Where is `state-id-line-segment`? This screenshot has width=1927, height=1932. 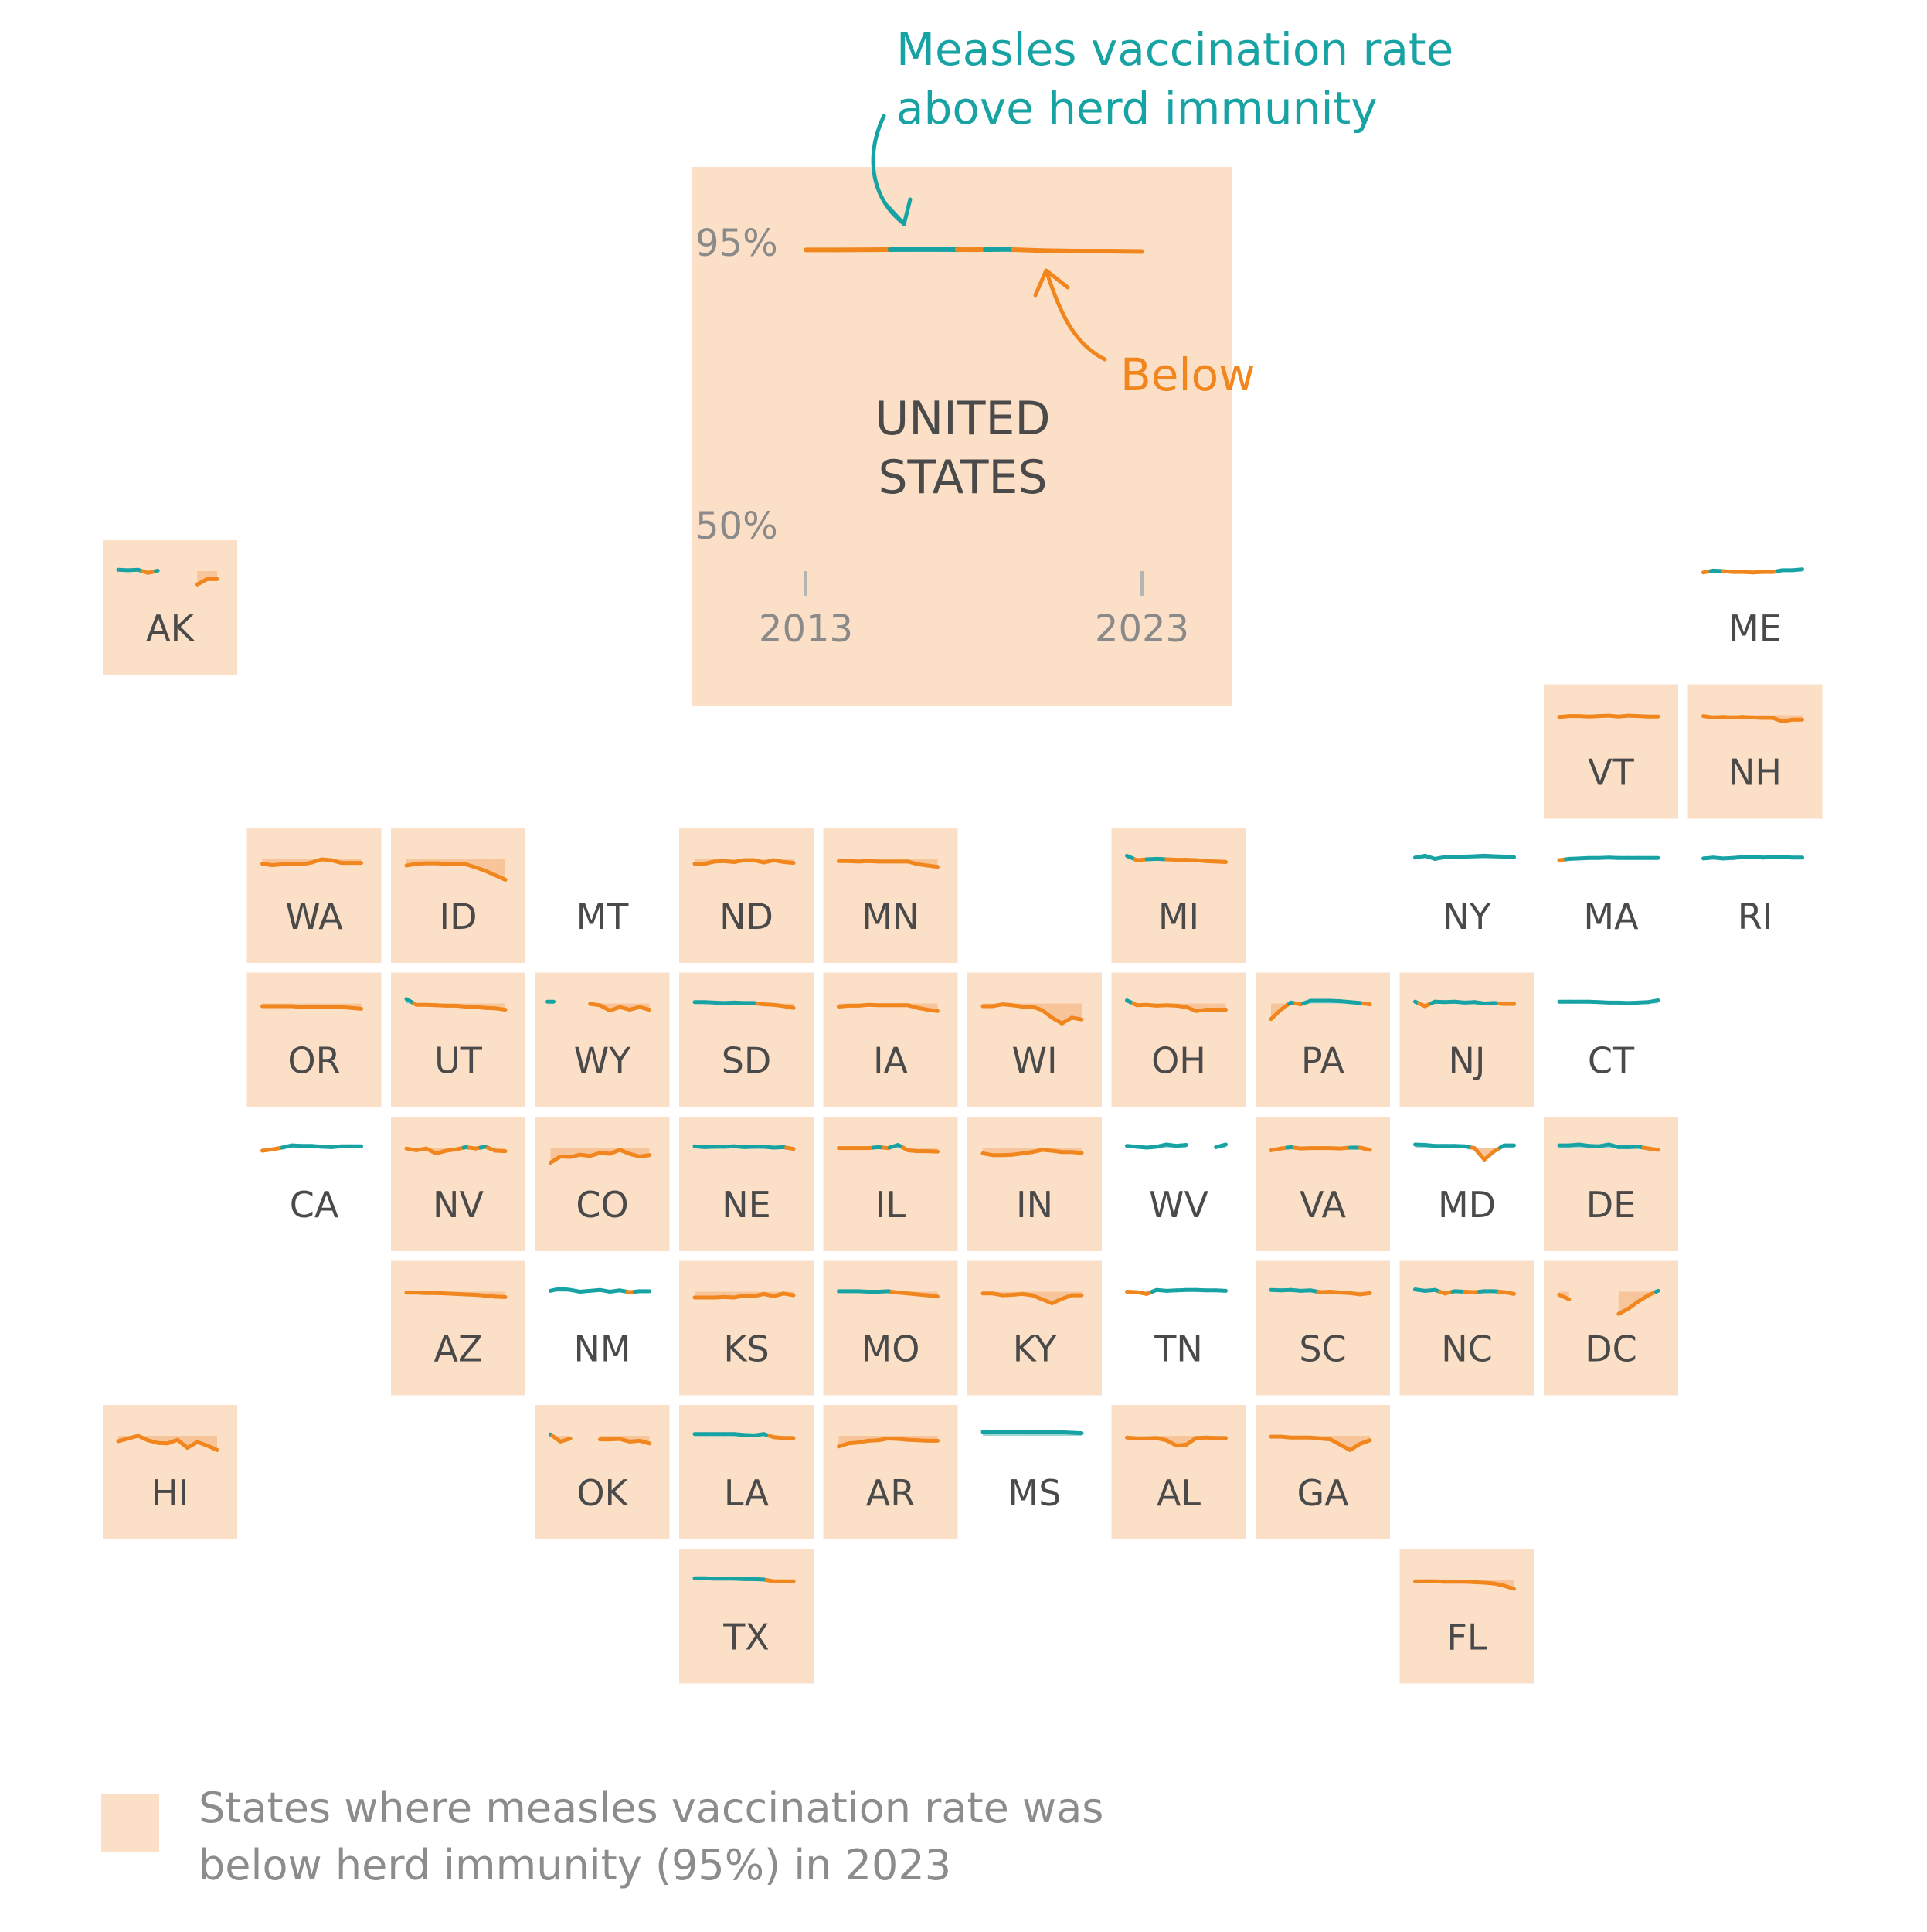 state-id-line-segment is located at coordinates (500, 878).